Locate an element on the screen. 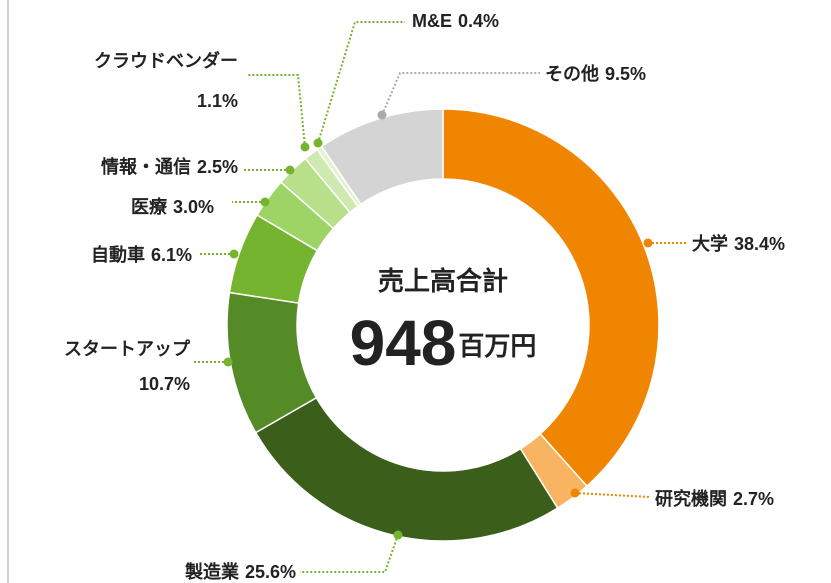 Image resolution: width=831 pixels, height=583 pixels. total: 948 is located at coordinates (403, 343).